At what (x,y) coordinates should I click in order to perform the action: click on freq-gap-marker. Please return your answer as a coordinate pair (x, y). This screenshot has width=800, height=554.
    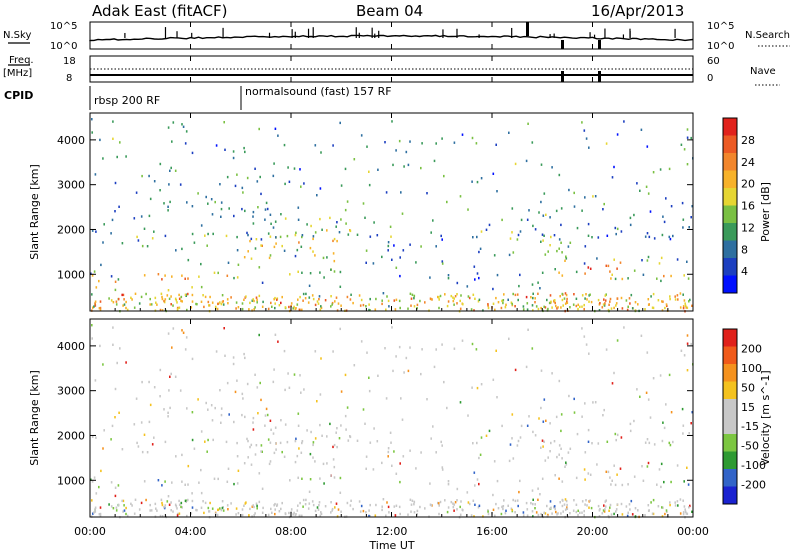
    Looking at the image, I should click on (599, 76).